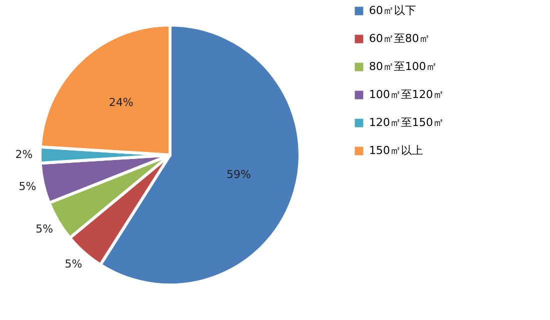 The width and height of the screenshot is (550, 320). I want to click on legend-label: 80㎡至100㎡, so click(403, 66).